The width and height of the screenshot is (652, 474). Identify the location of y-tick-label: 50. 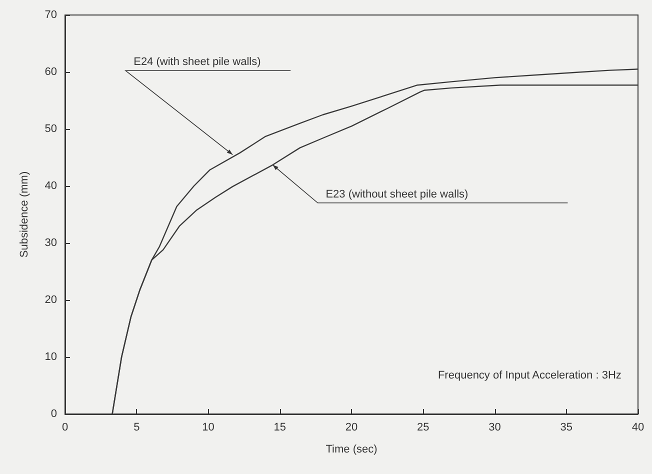
(50, 129).